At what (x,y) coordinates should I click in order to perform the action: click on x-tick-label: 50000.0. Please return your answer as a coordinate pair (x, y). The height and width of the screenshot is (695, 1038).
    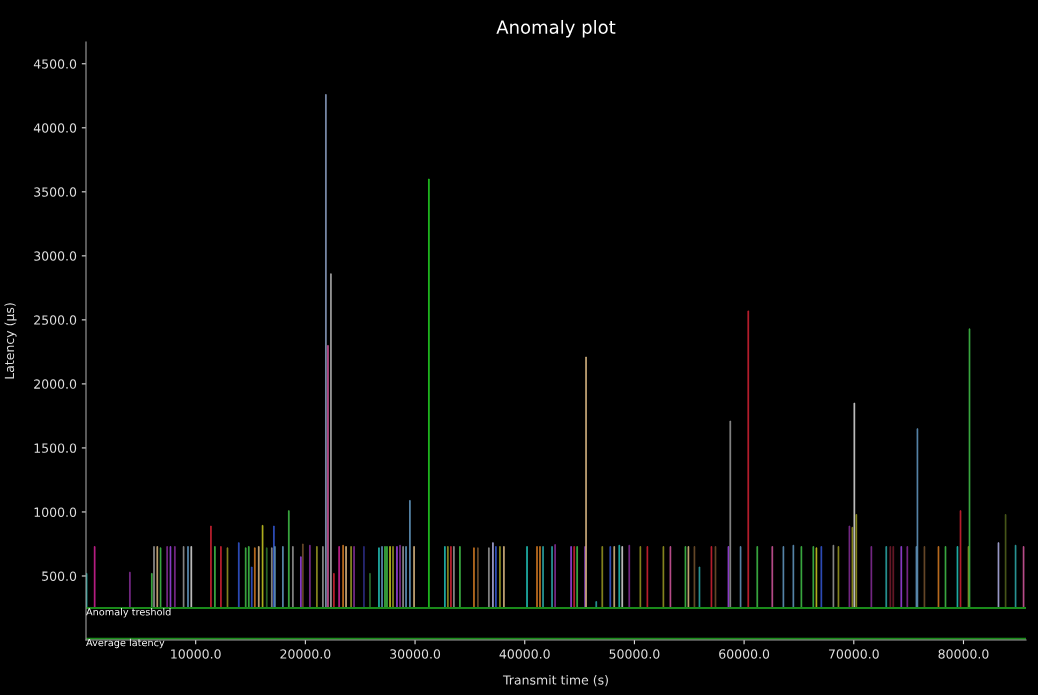
    Looking at the image, I should click on (634, 654).